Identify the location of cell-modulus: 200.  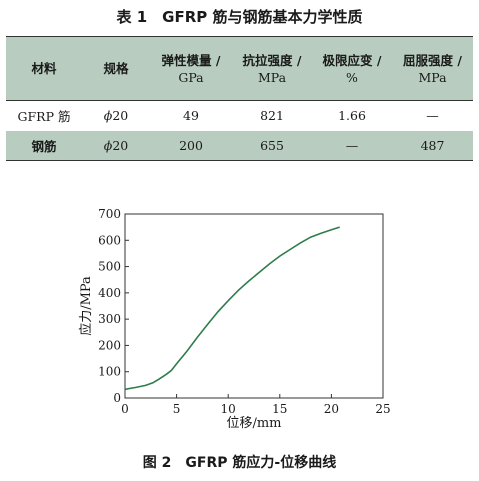
(191, 145).